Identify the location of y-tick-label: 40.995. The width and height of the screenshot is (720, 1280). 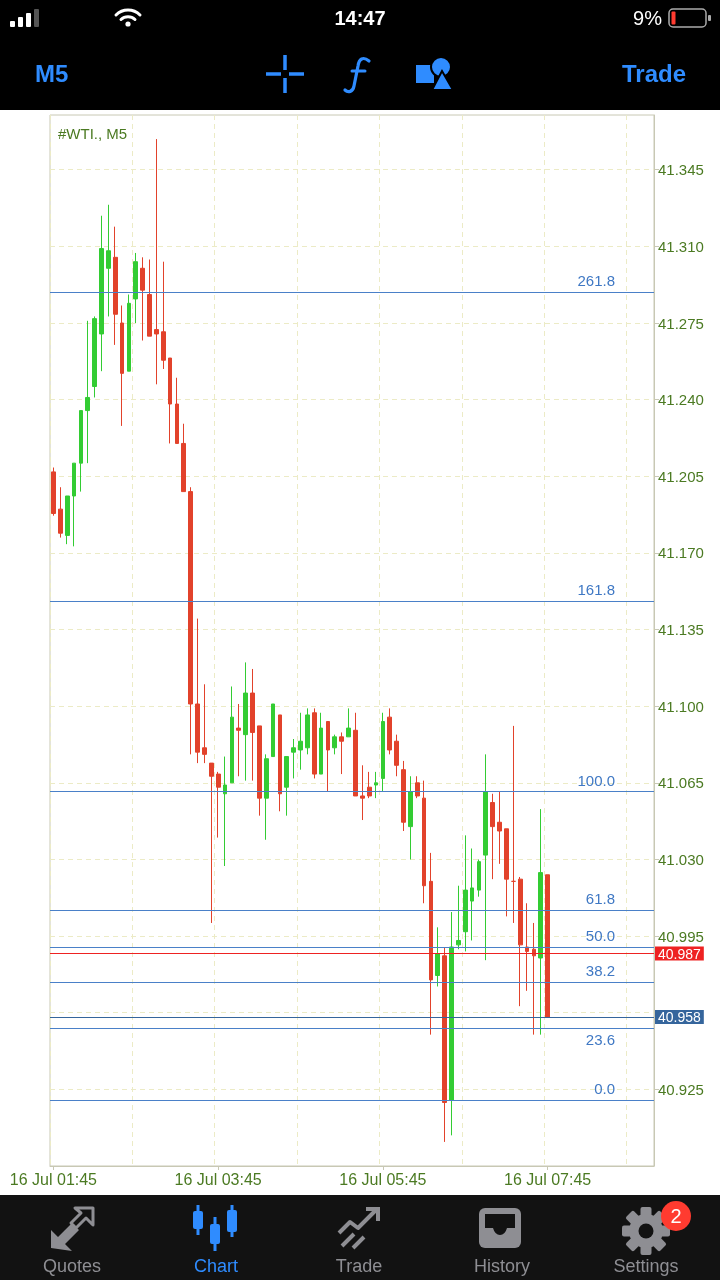
(681, 936).